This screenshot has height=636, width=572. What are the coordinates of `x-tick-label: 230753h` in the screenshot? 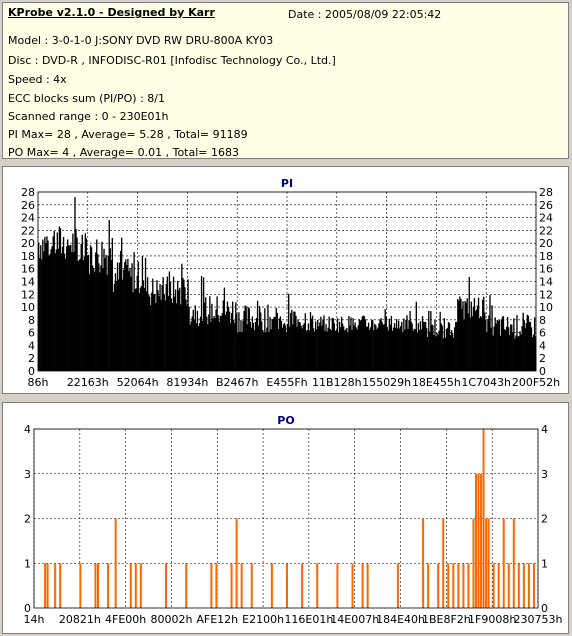 It's located at (538, 619).